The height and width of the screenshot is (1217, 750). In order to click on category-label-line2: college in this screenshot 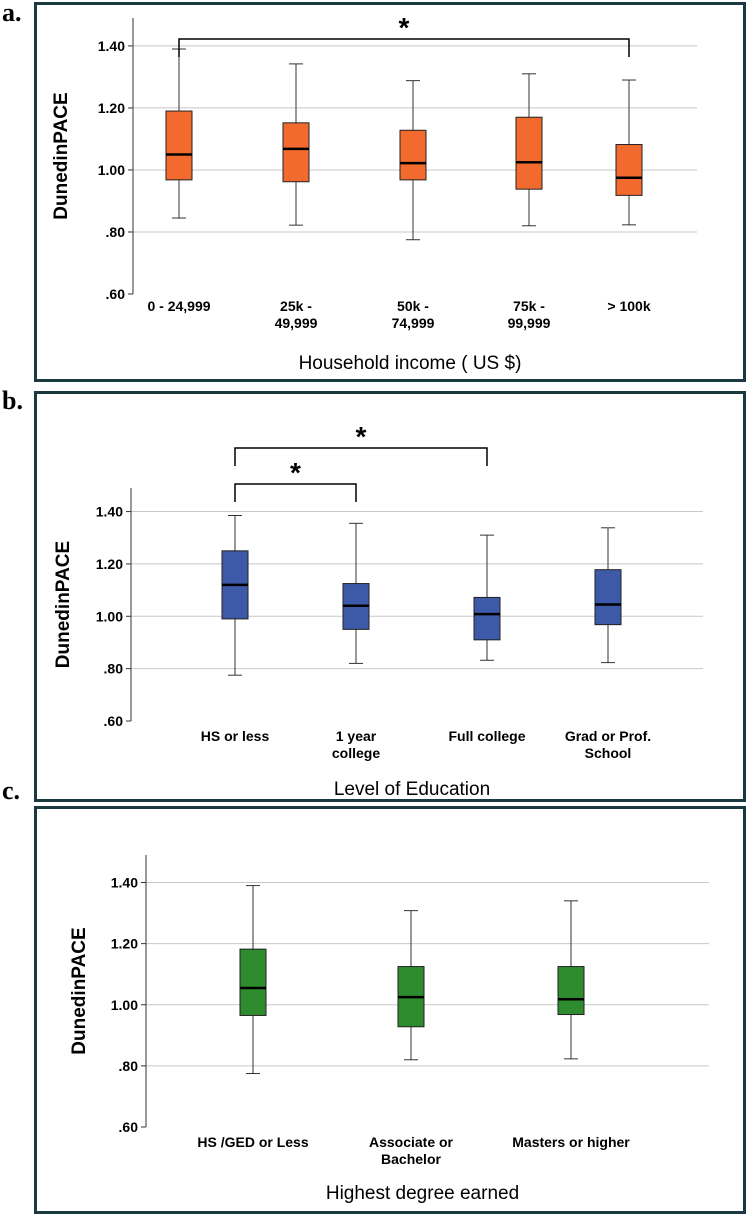, I will do `click(356, 753)`.